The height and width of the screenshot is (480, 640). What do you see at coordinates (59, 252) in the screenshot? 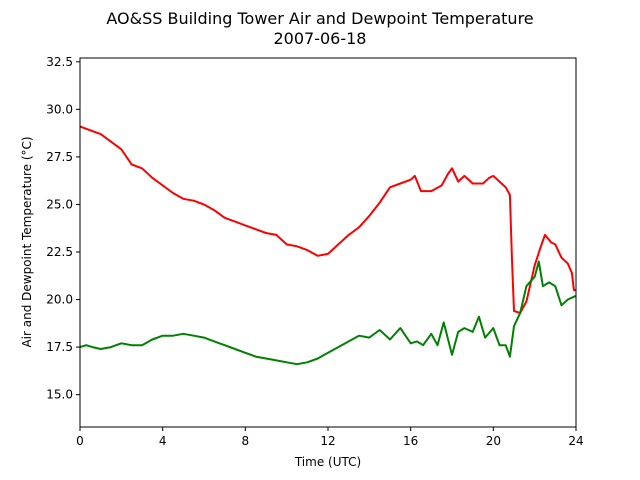
I see `y-tick-label: 22.5` at bounding box center [59, 252].